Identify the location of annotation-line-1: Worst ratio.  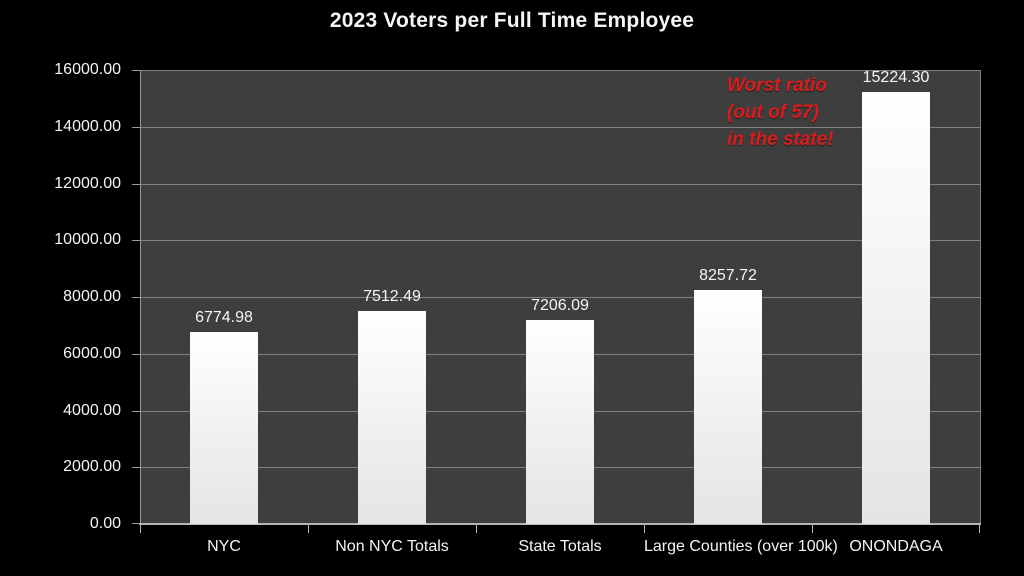
(777, 85).